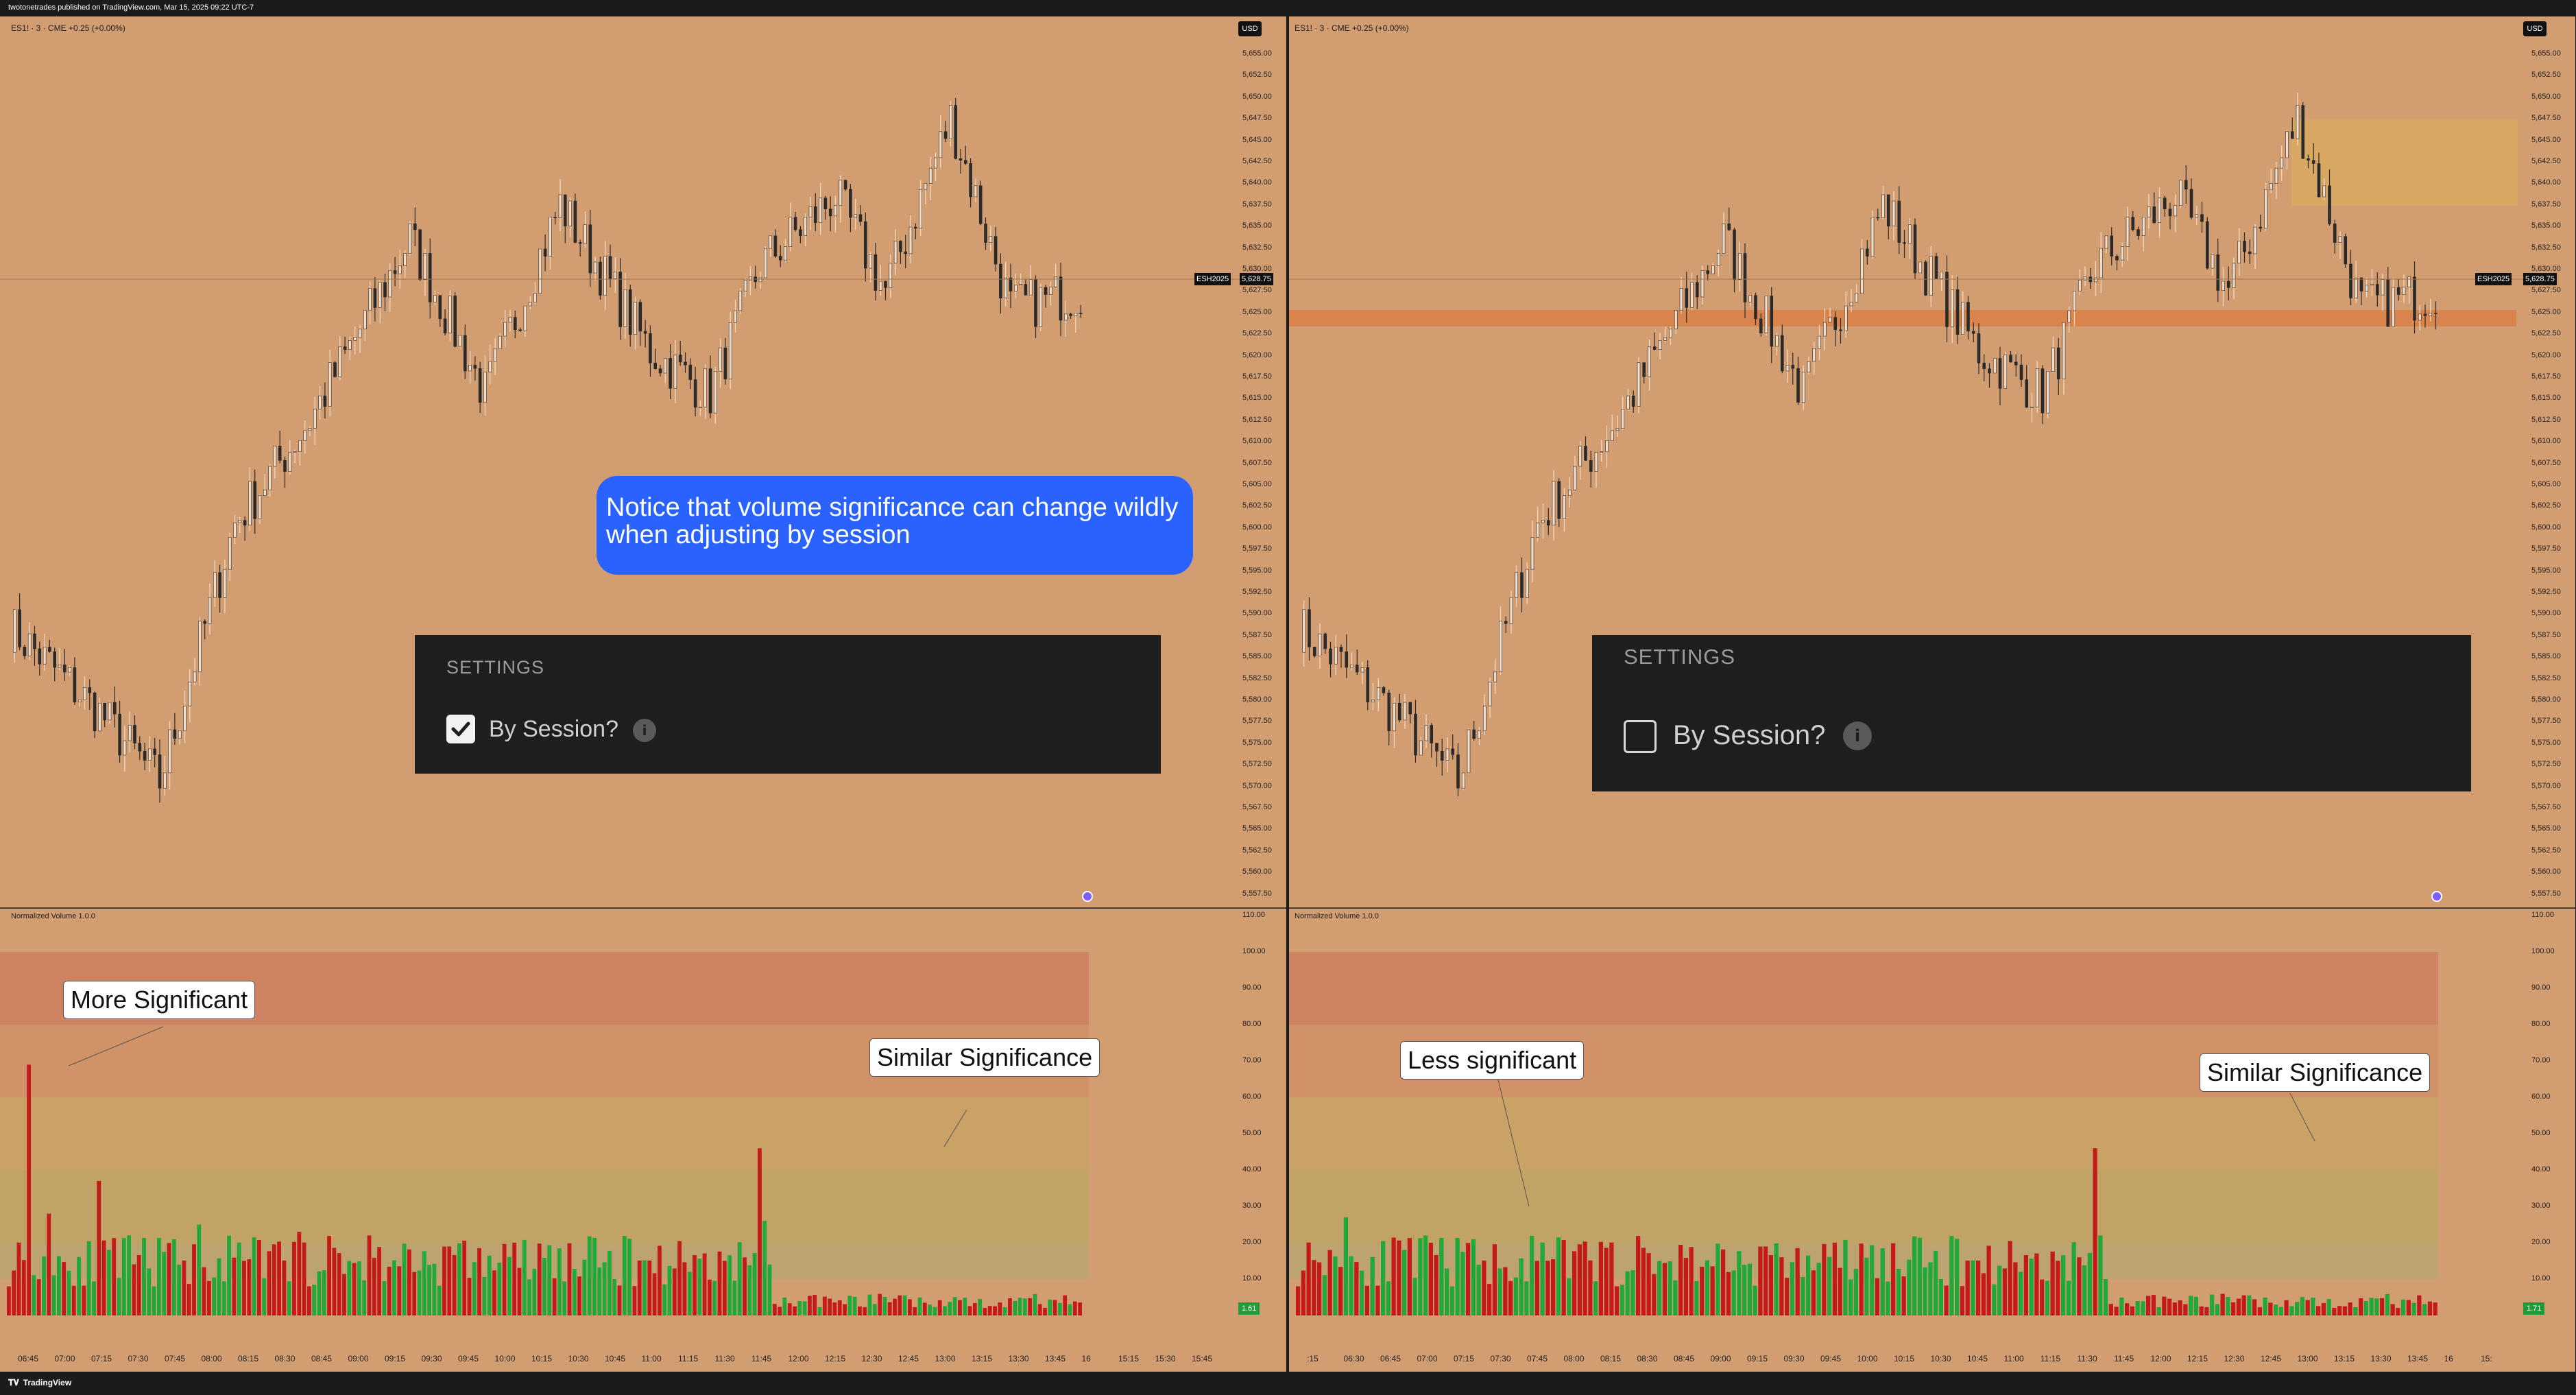  Describe the element at coordinates (1252, 1169) in the screenshot. I see `volume-tick: 40.00` at that location.